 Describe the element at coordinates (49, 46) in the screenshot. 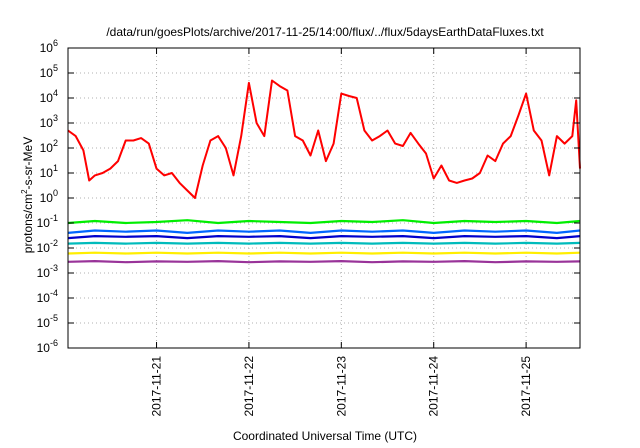

I see `y-tick-label: 10⁶` at that location.